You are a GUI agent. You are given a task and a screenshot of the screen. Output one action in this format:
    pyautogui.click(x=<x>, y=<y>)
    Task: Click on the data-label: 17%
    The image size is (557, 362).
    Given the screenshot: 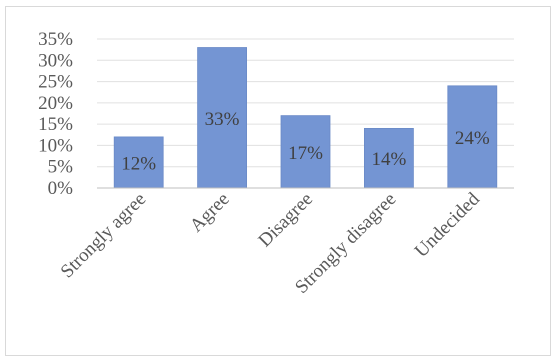 What is the action you would take?
    pyautogui.click(x=305, y=153)
    